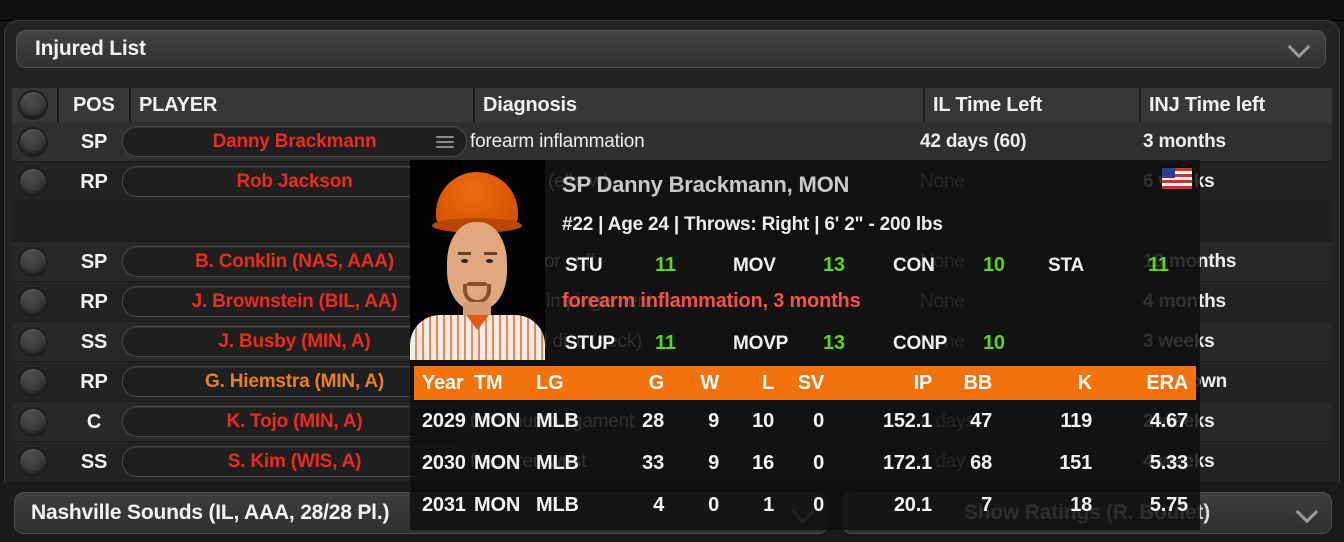  I want to click on usa-flag-icon, so click(1177, 178).